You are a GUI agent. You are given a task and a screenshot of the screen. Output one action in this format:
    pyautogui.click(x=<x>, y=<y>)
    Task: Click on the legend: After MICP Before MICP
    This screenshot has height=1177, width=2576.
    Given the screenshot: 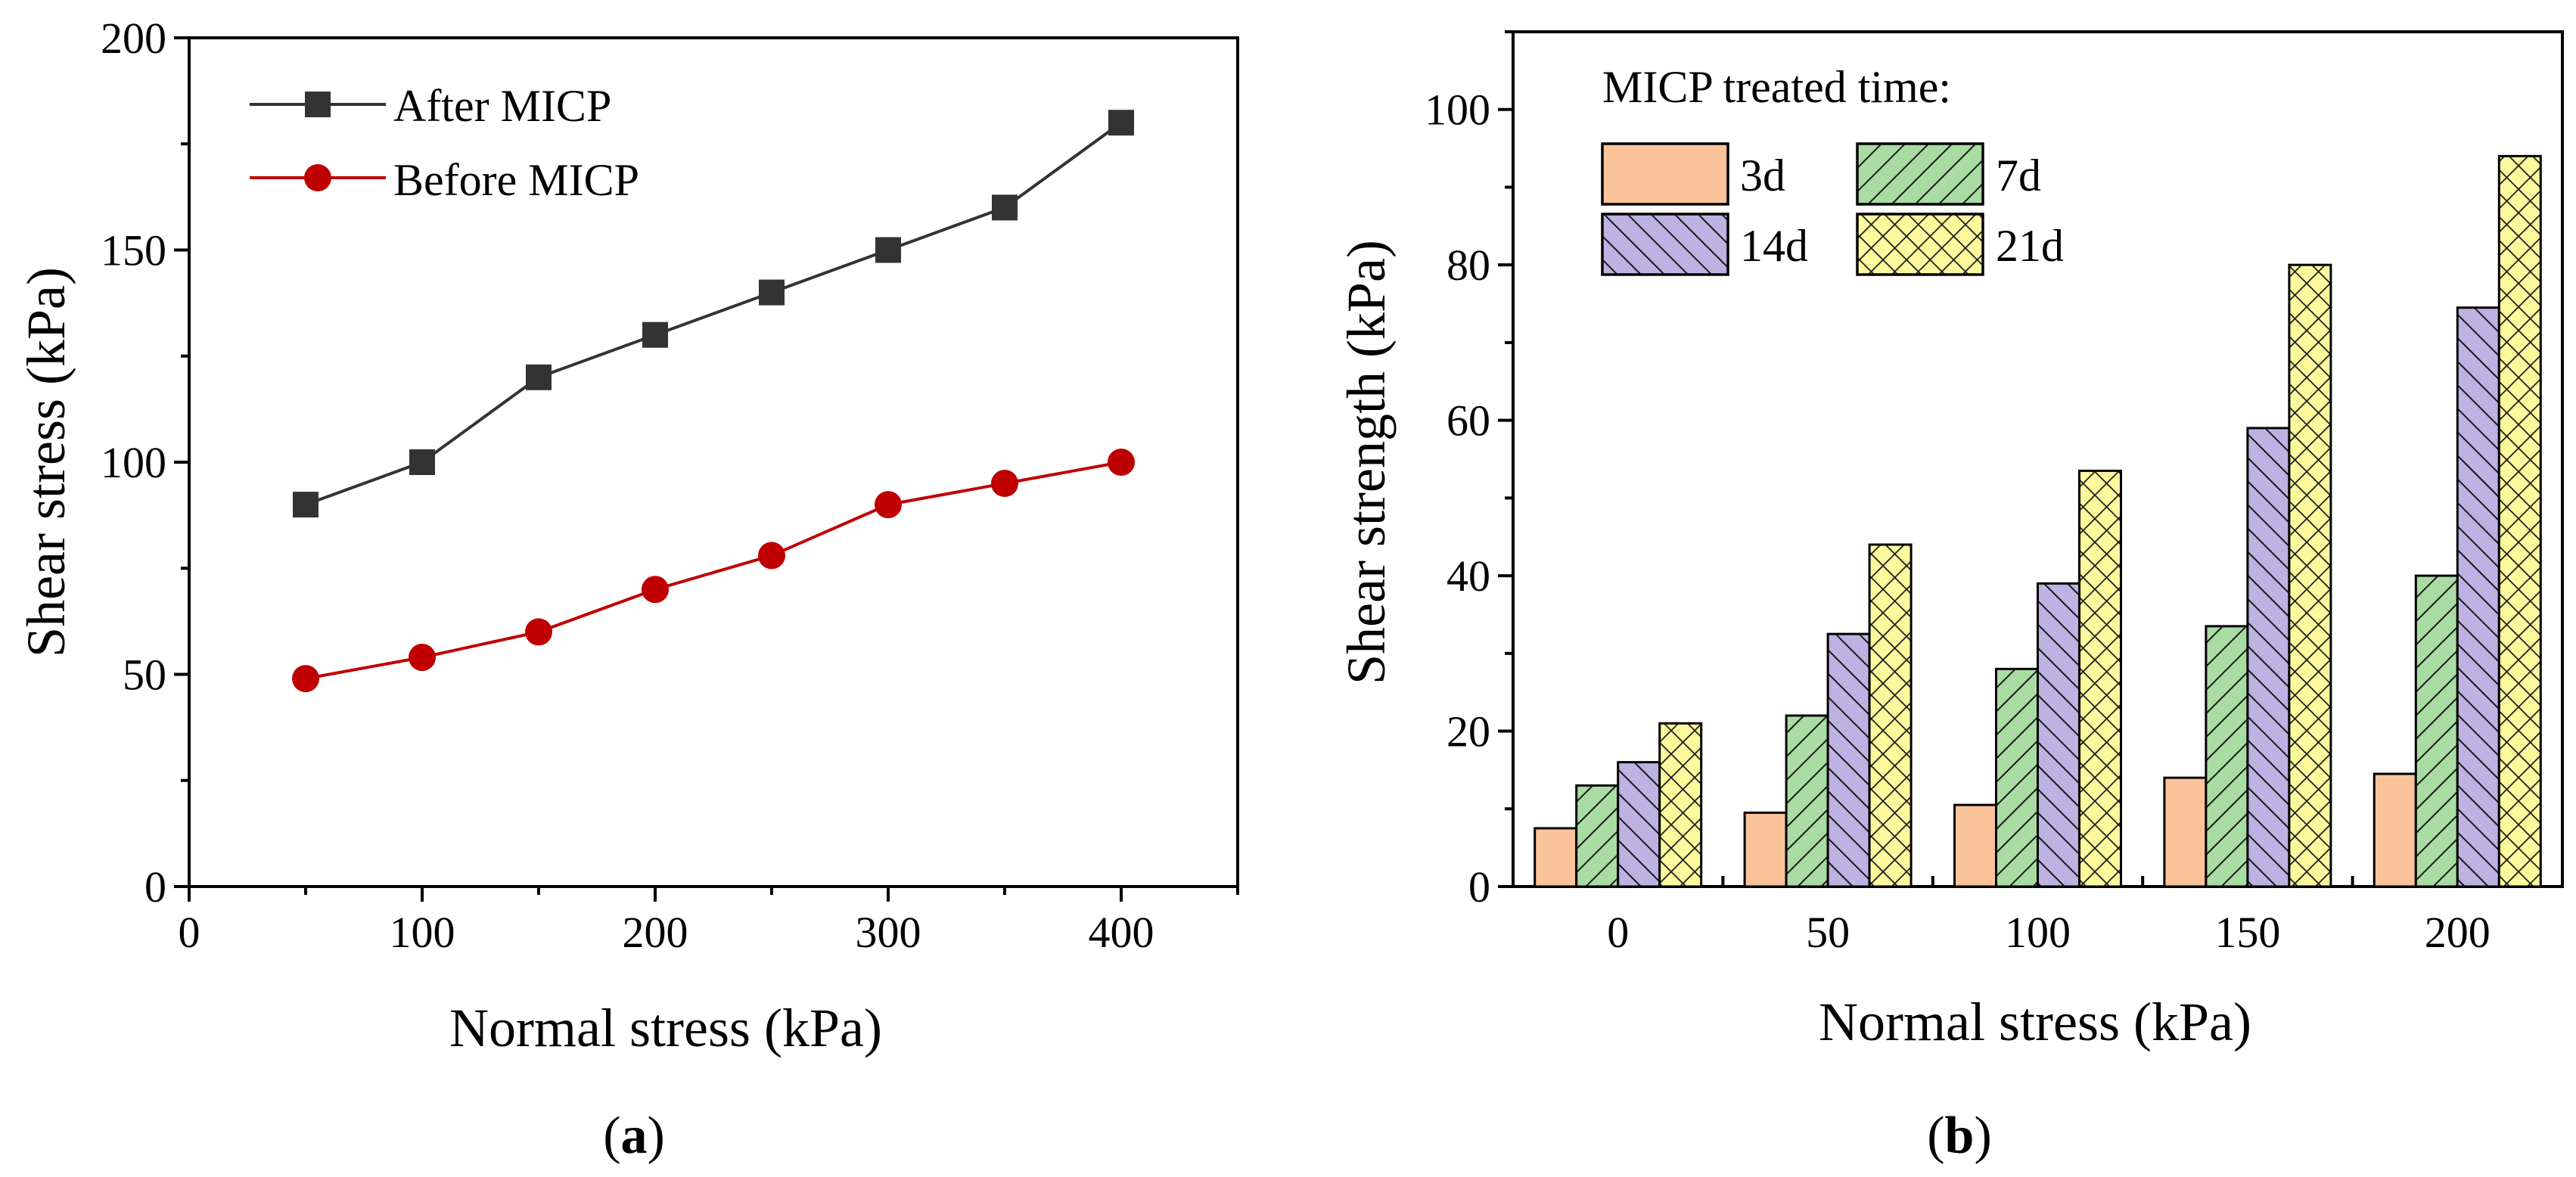 What is the action you would take?
    pyautogui.click(x=444, y=143)
    